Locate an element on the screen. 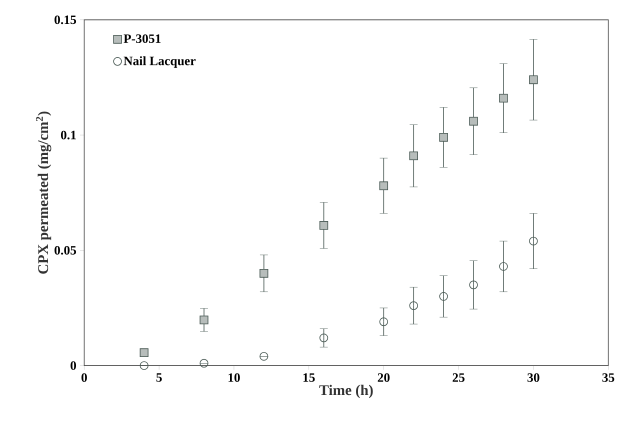  x-tick-label: 0 is located at coordinates (84, 377).